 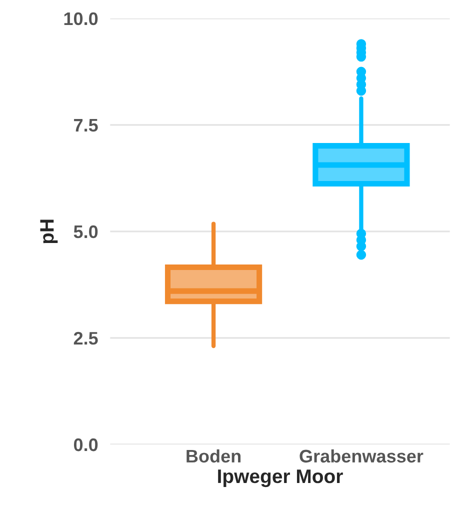 What do you see at coordinates (362, 456) in the screenshot?
I see `x-tick-label: Grabenwasser` at bounding box center [362, 456].